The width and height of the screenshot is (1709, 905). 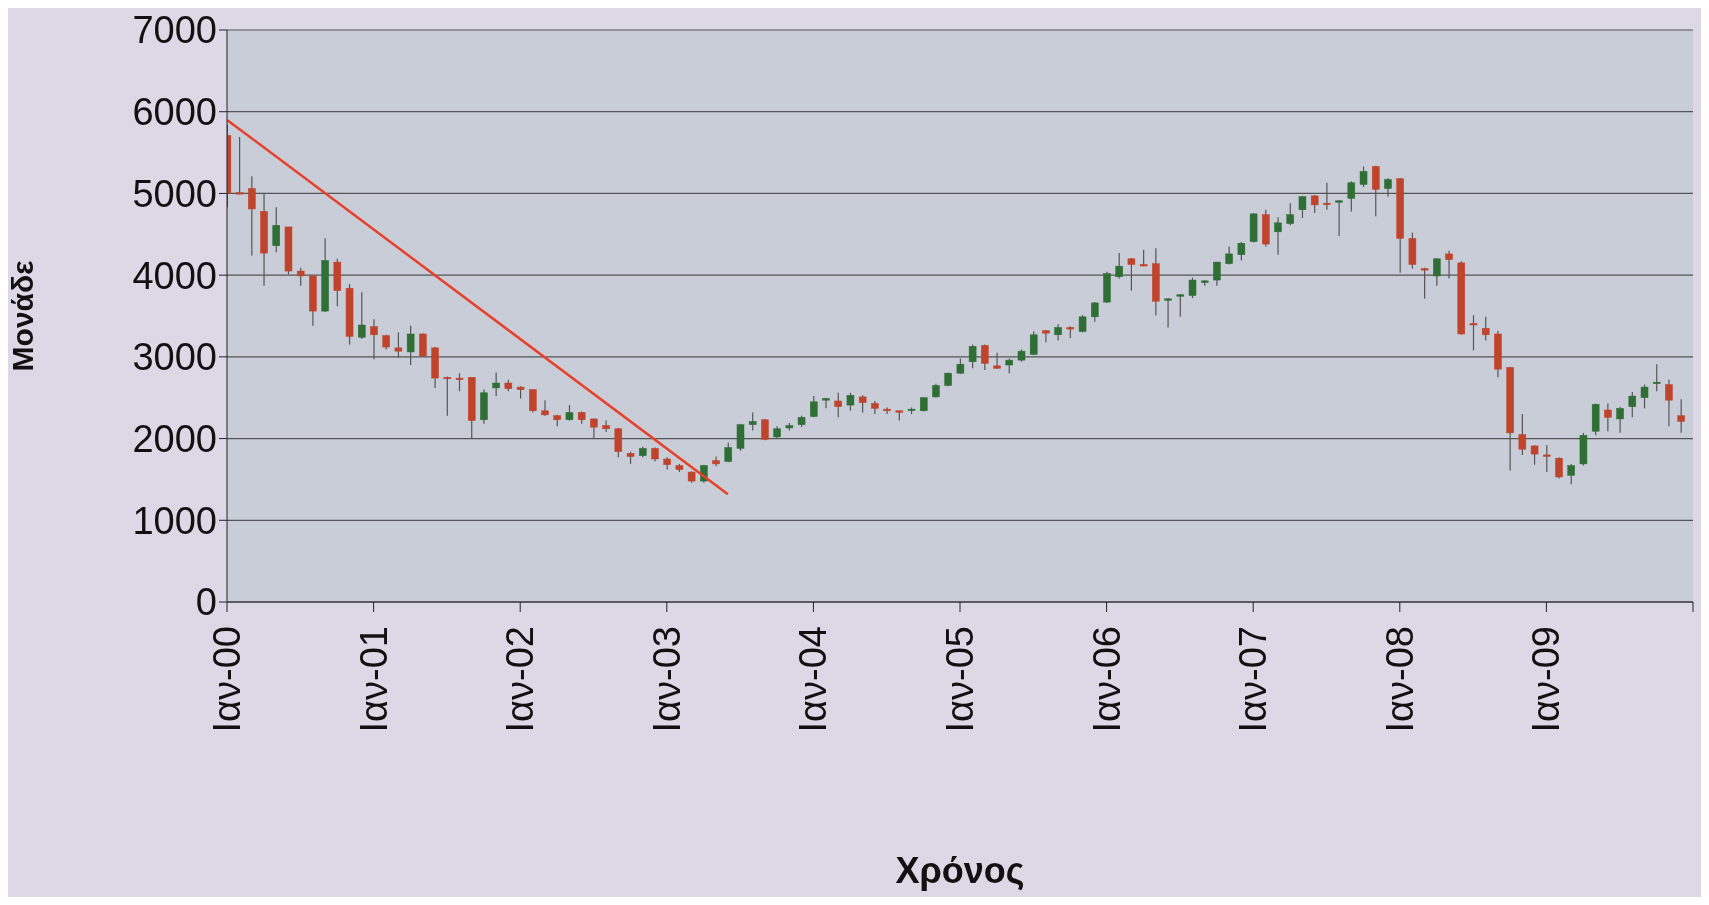 I want to click on x-tick-label: Ιαν-09, so click(x=1546, y=679).